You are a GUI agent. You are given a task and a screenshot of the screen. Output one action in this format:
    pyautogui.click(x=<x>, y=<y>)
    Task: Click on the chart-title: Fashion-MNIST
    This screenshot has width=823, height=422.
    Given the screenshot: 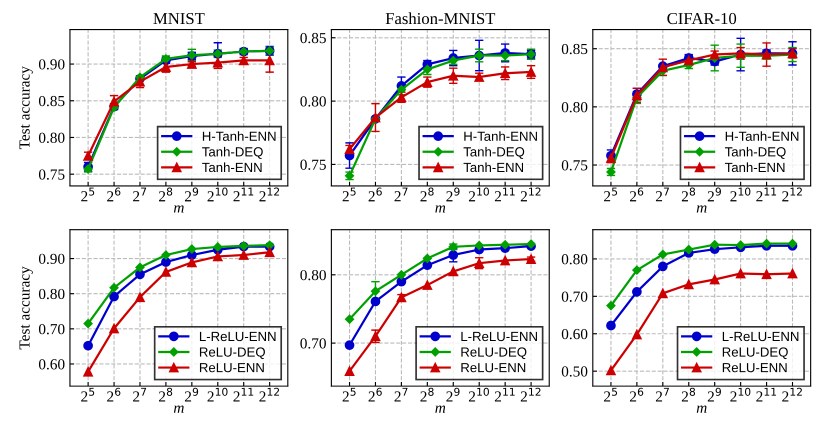 What is the action you would take?
    pyautogui.click(x=441, y=18)
    